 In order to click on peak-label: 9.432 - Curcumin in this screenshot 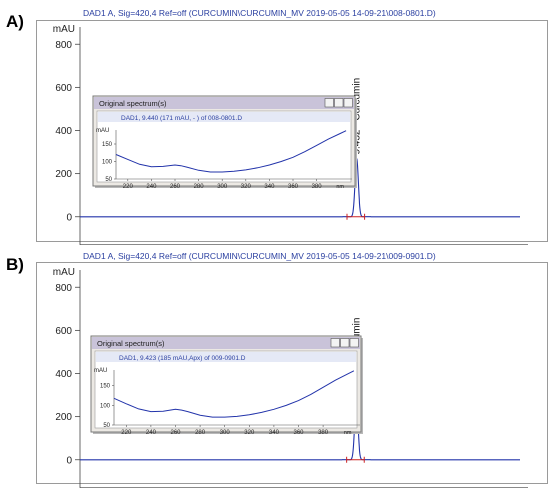, I will do `click(357, 116)`.